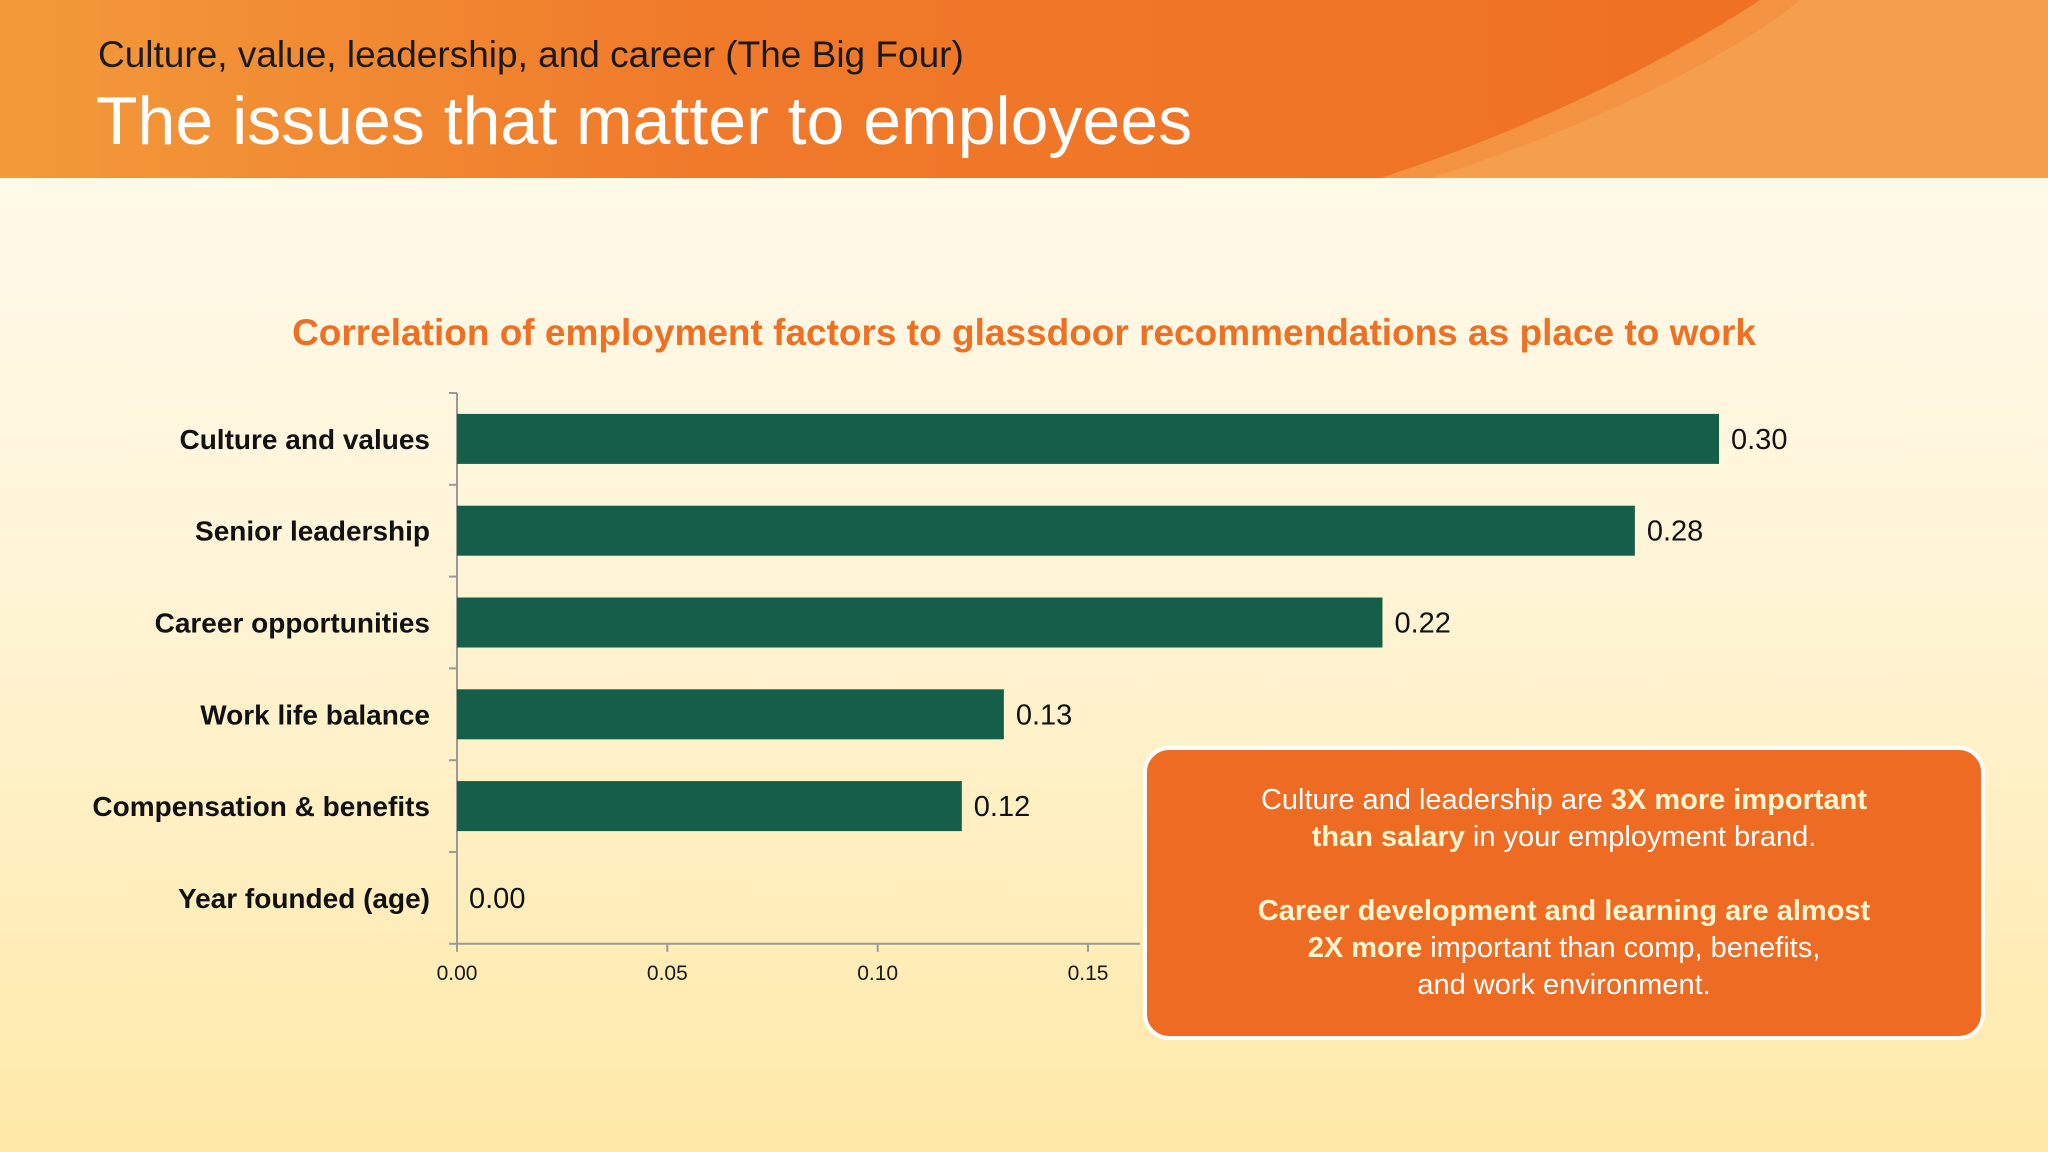 Image resolution: width=2048 pixels, height=1152 pixels. I want to click on category-label: Work life balance, so click(315, 714).